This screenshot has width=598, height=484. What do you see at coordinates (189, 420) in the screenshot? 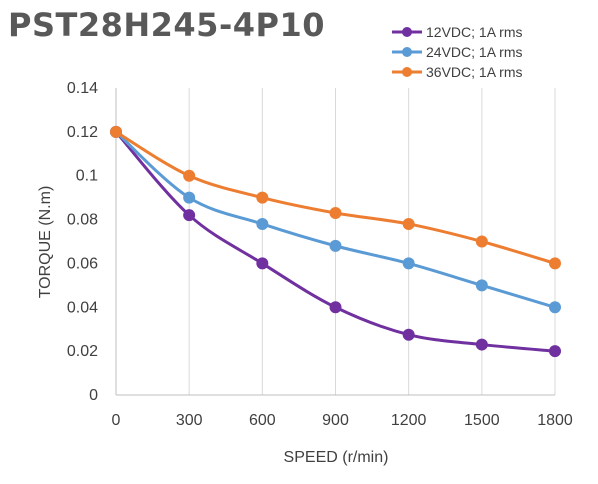
I see `x-tick-label: 300` at bounding box center [189, 420].